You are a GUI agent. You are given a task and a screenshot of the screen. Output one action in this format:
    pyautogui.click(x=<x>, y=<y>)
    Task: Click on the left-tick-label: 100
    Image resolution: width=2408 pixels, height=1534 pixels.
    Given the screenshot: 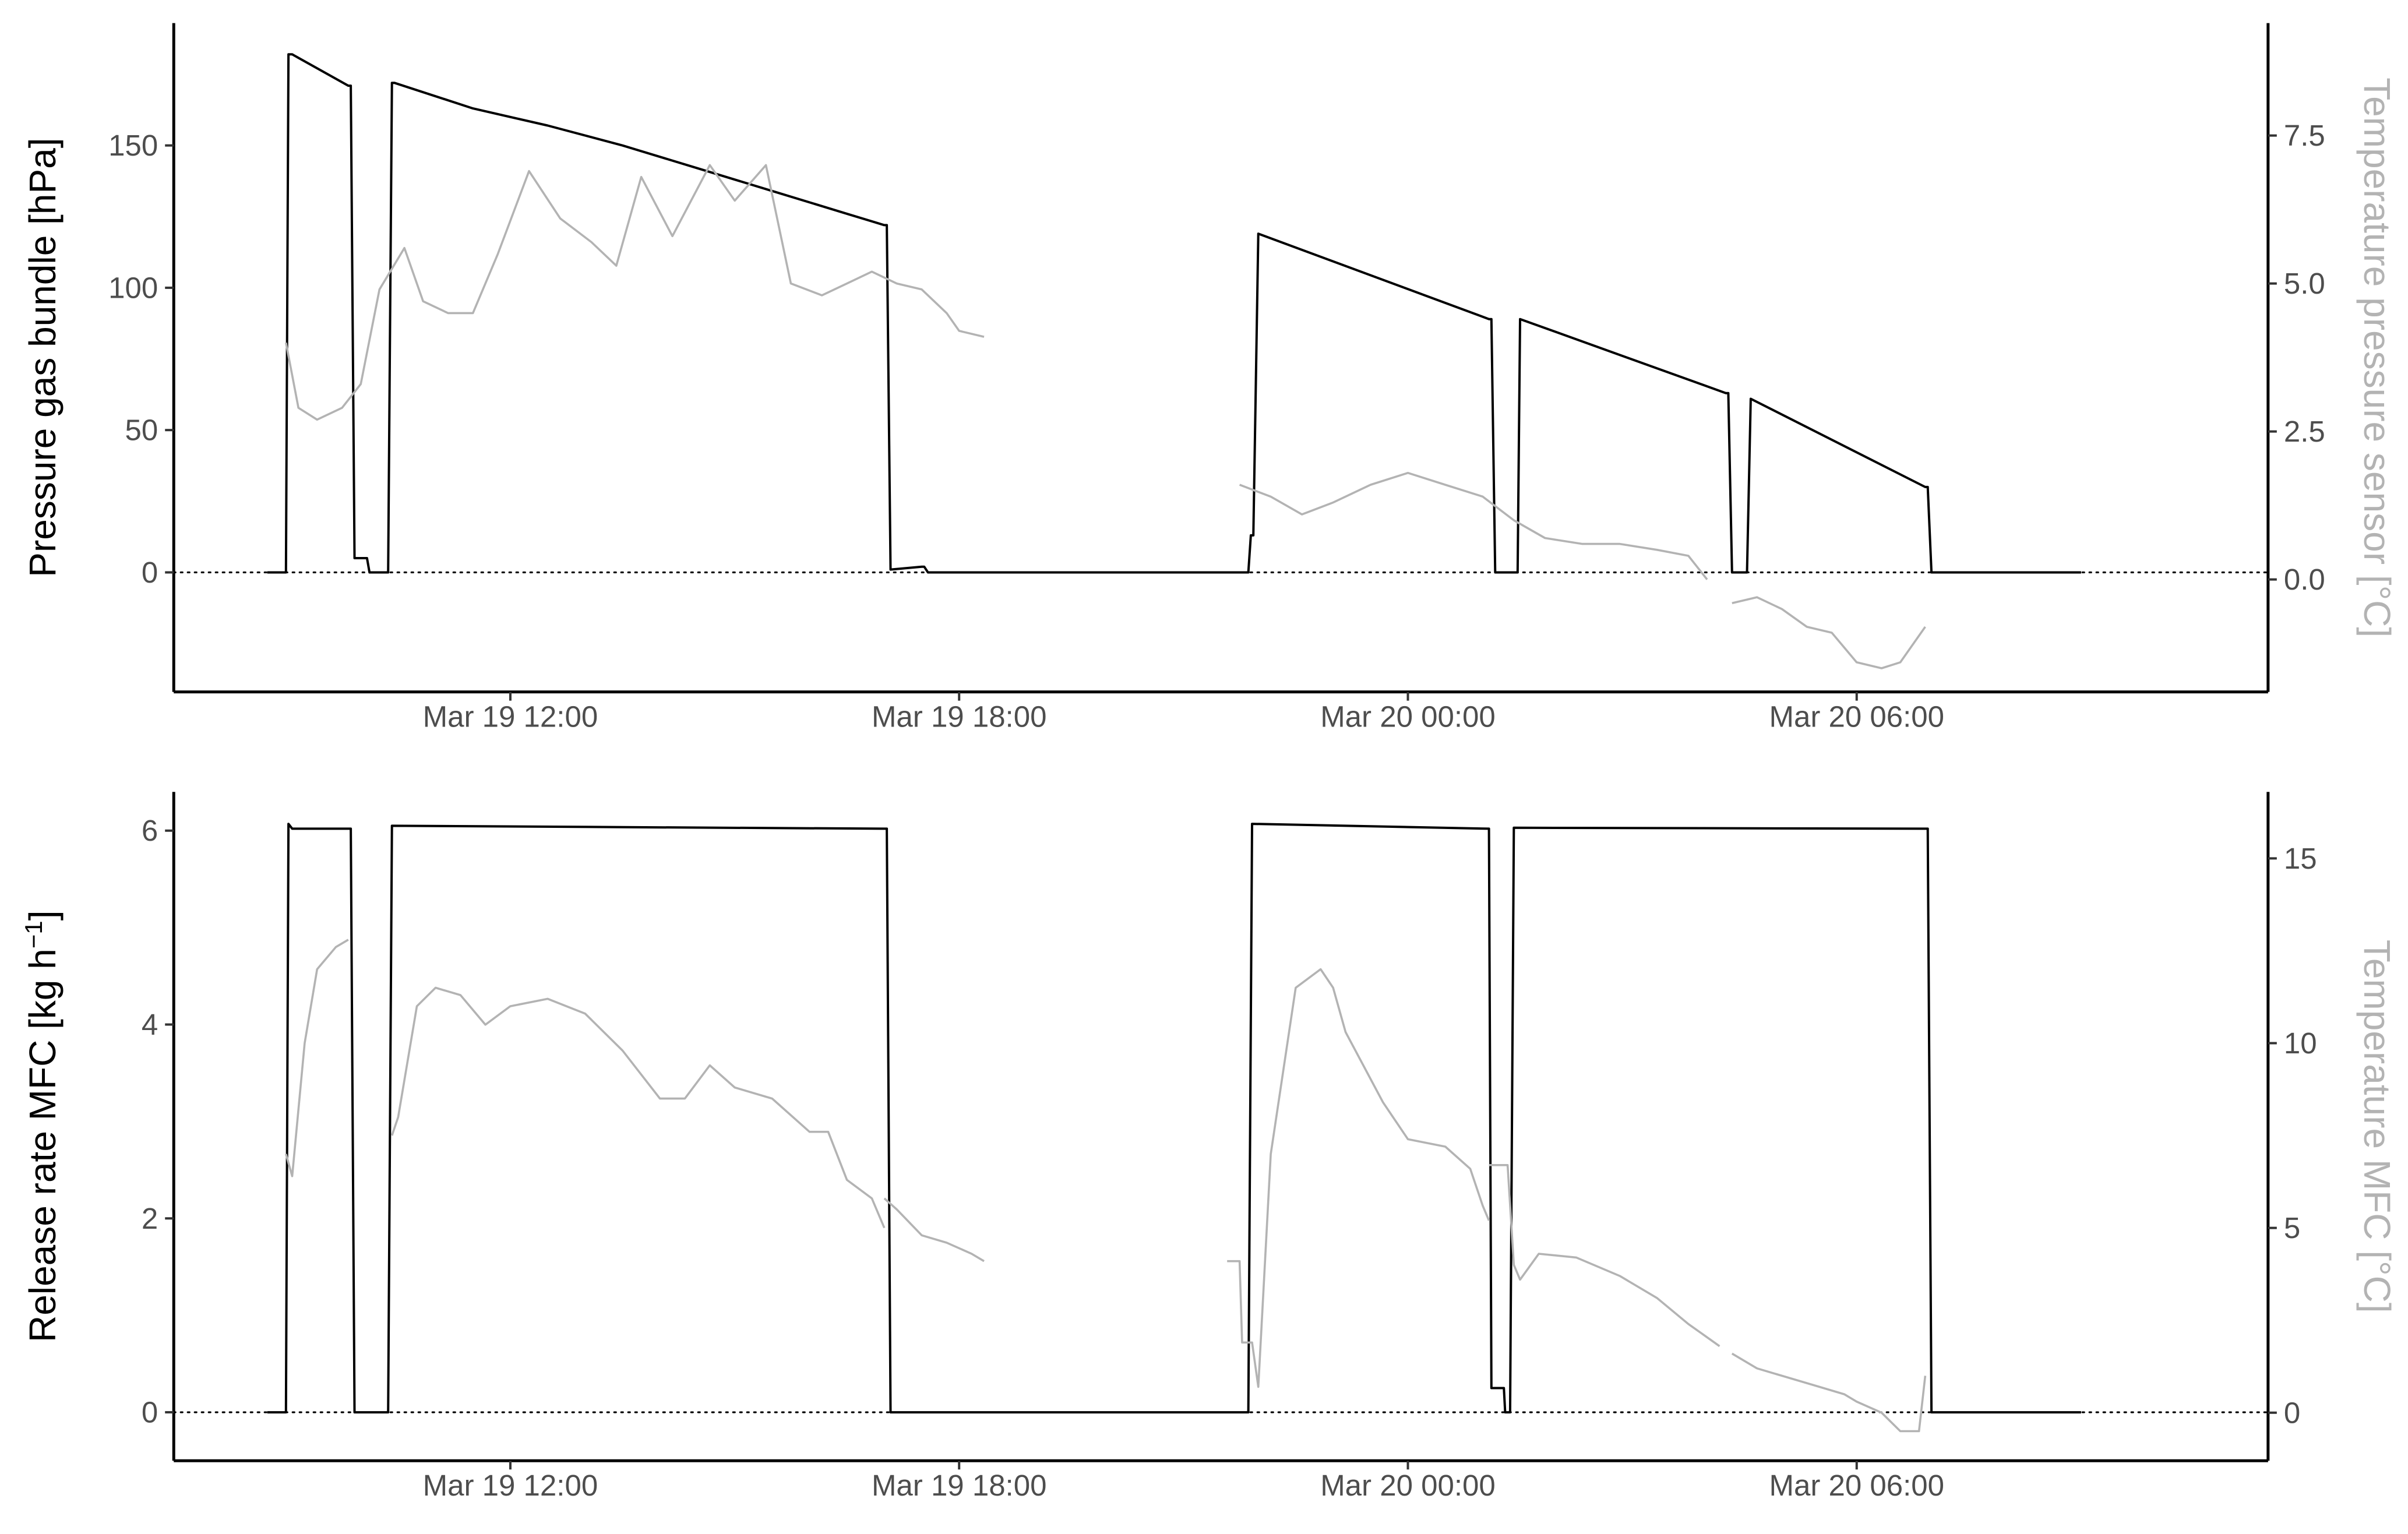 What is the action you would take?
    pyautogui.click(x=133, y=287)
    